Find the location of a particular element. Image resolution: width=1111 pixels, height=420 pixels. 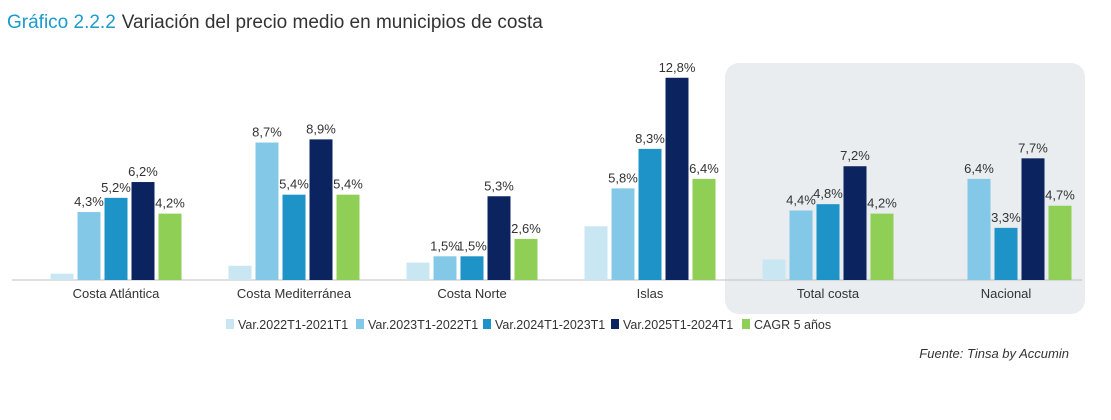

x-tick-label: Islas is located at coordinates (650, 293).